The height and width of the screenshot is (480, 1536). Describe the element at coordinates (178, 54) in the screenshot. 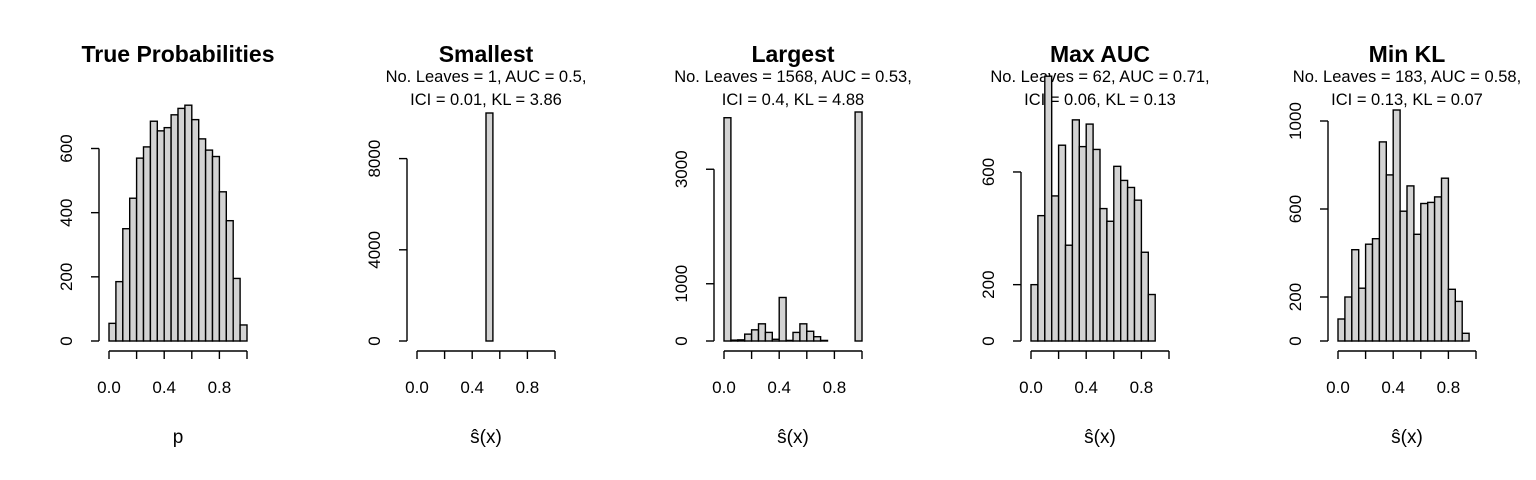

I see `panel-title: True Probabilities` at that location.